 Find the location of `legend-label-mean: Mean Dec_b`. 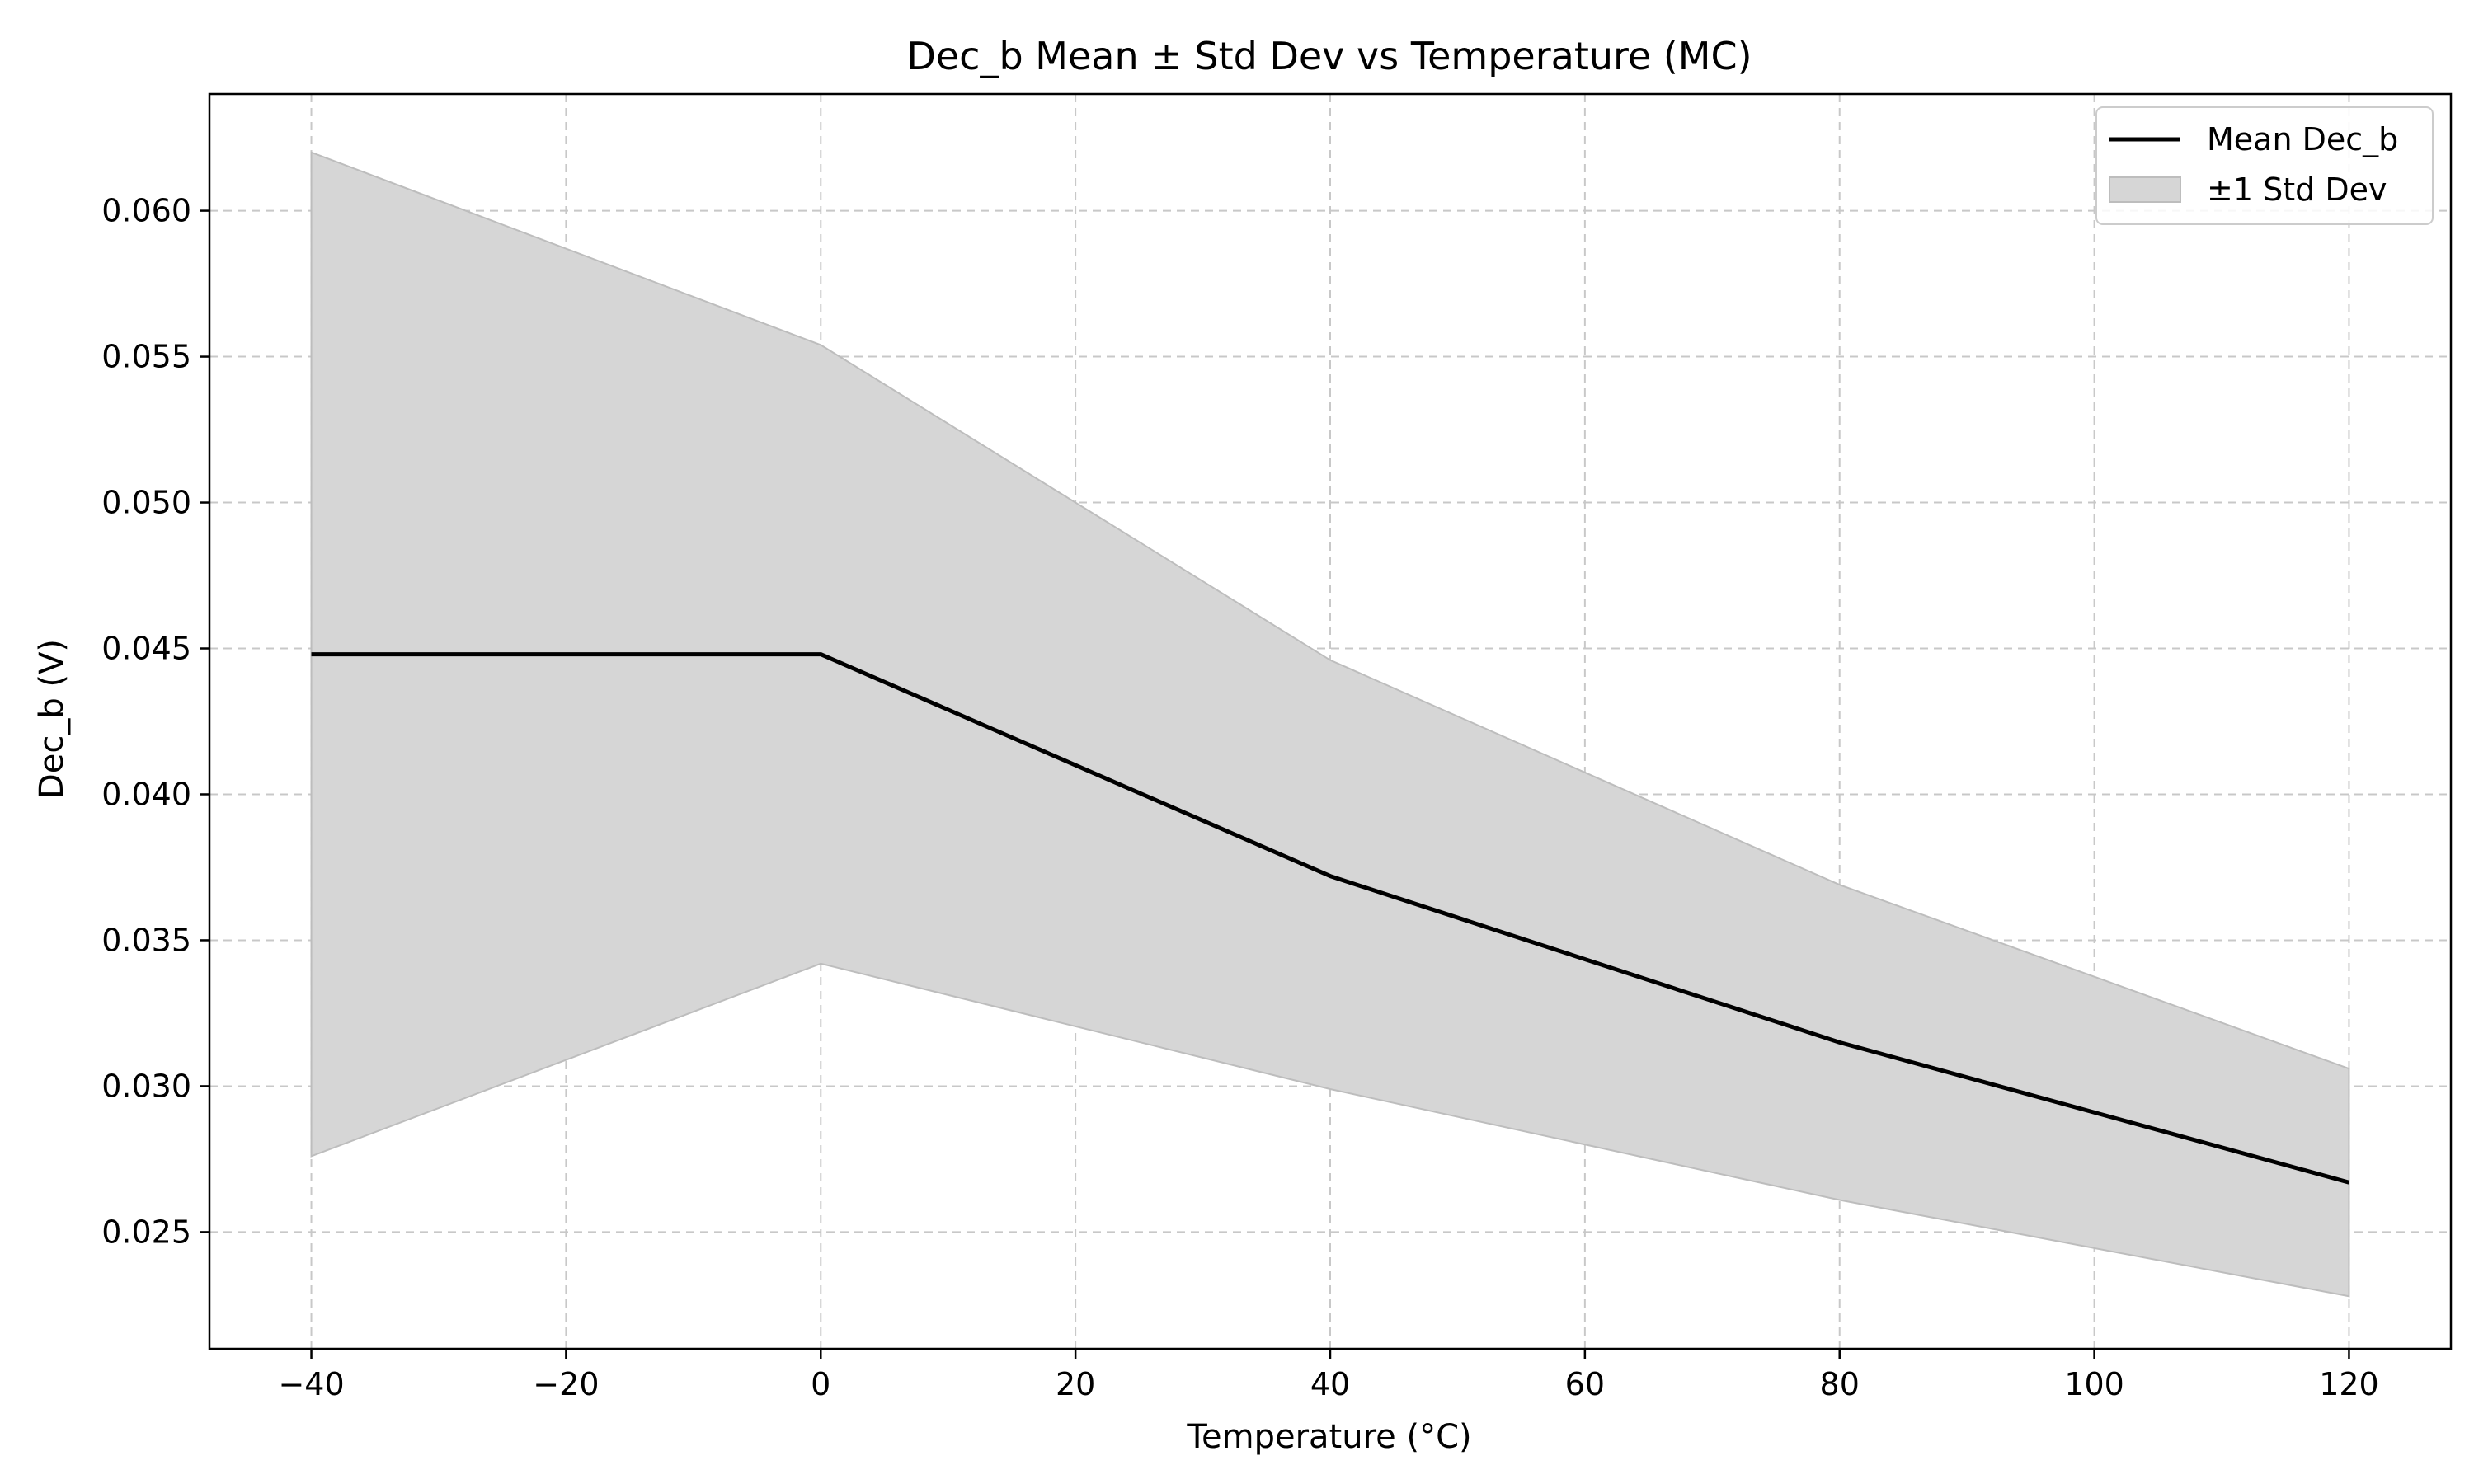

legend-label-mean: Mean Dec_b is located at coordinates (2302, 139).